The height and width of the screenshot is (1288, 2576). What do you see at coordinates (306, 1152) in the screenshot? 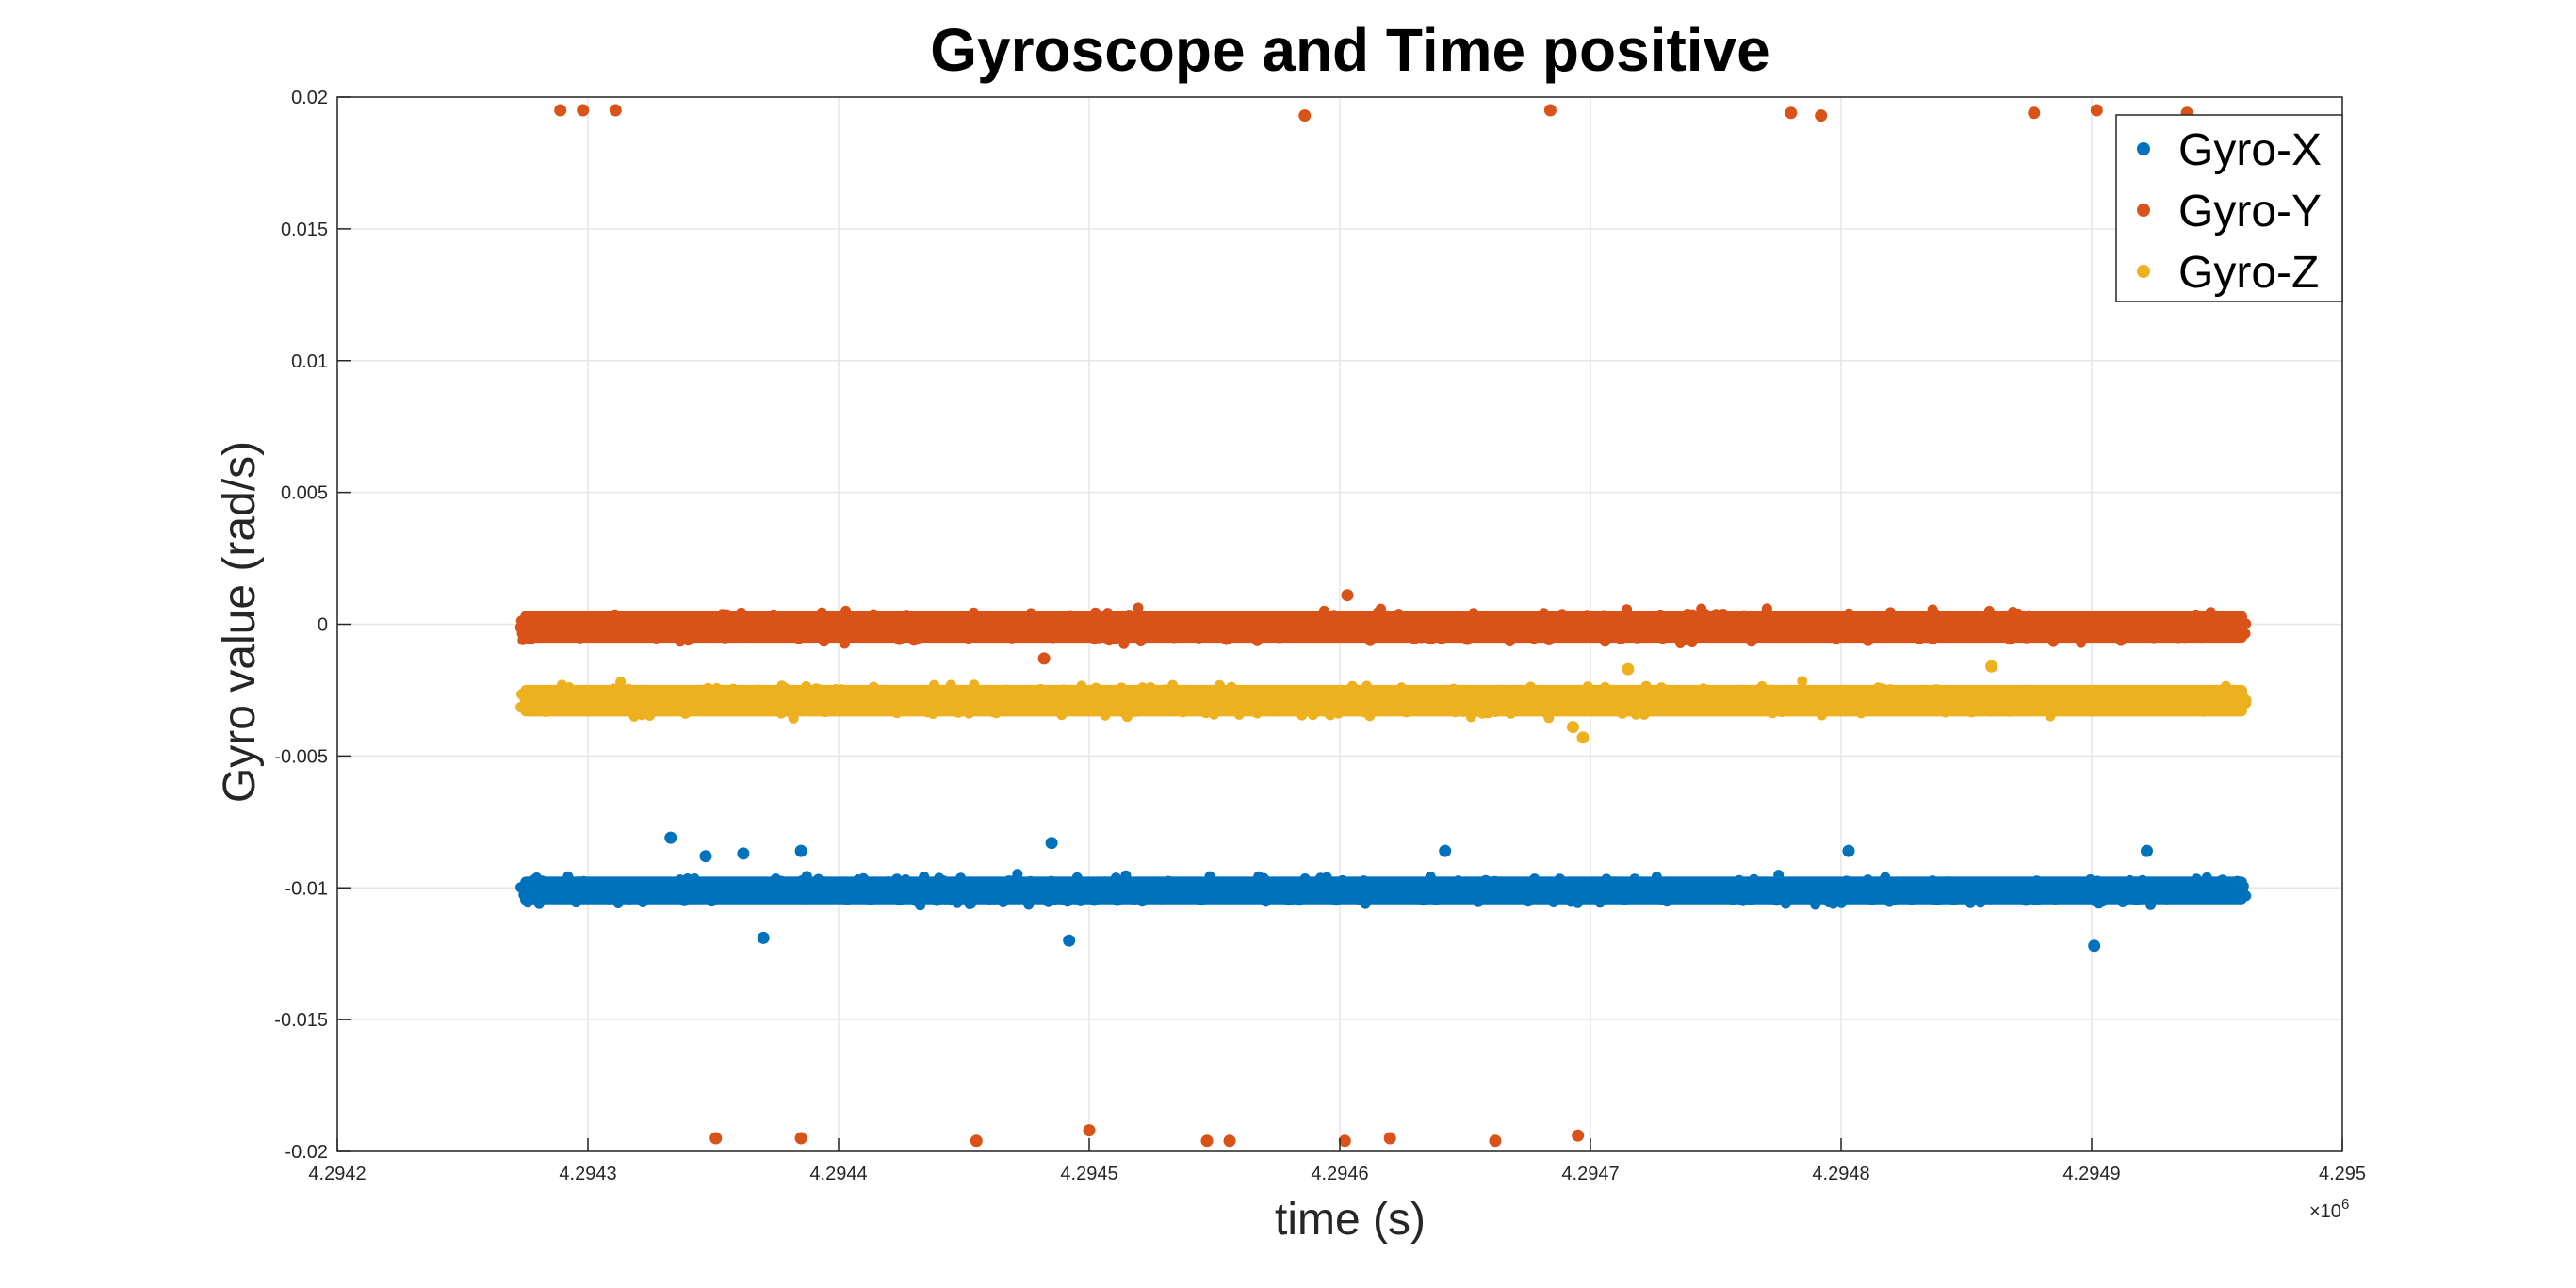
I see `y-tick-label: -0.02` at bounding box center [306, 1152].